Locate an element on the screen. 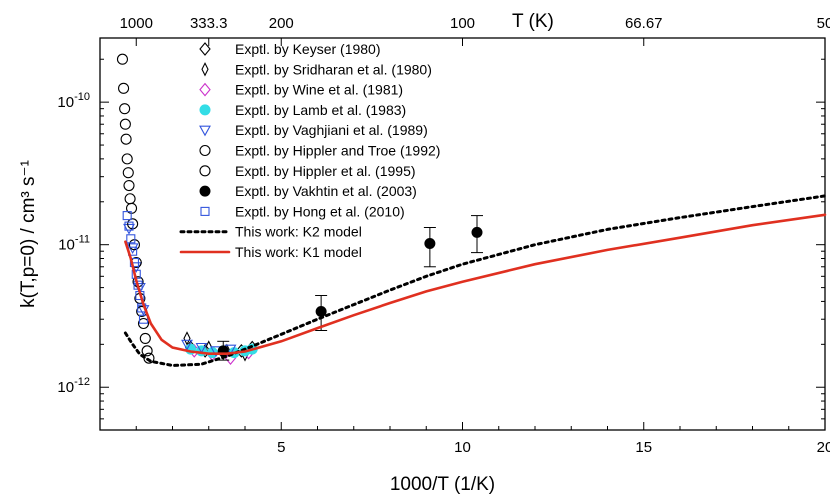  legend-entry: Exptl. by Hippler et al. (1995) is located at coordinates (307, 171).